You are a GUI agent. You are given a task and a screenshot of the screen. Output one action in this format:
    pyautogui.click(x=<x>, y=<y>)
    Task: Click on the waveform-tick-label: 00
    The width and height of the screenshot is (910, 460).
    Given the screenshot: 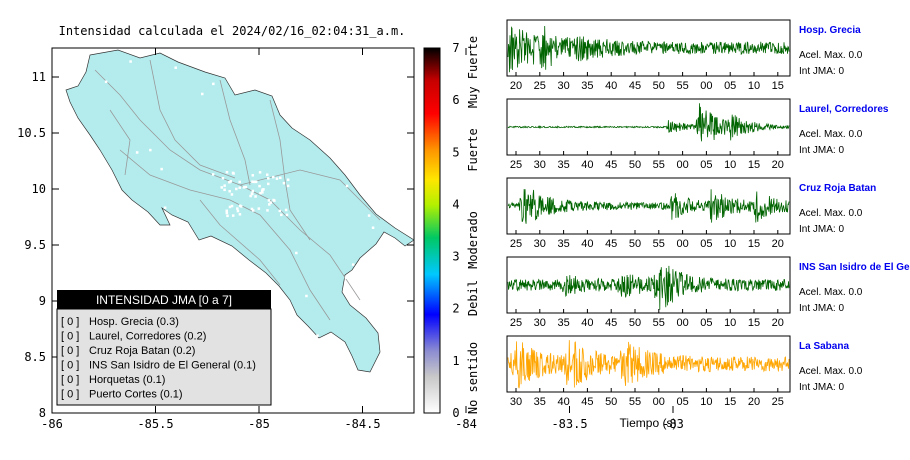 What is the action you would take?
    pyautogui.click(x=682, y=165)
    